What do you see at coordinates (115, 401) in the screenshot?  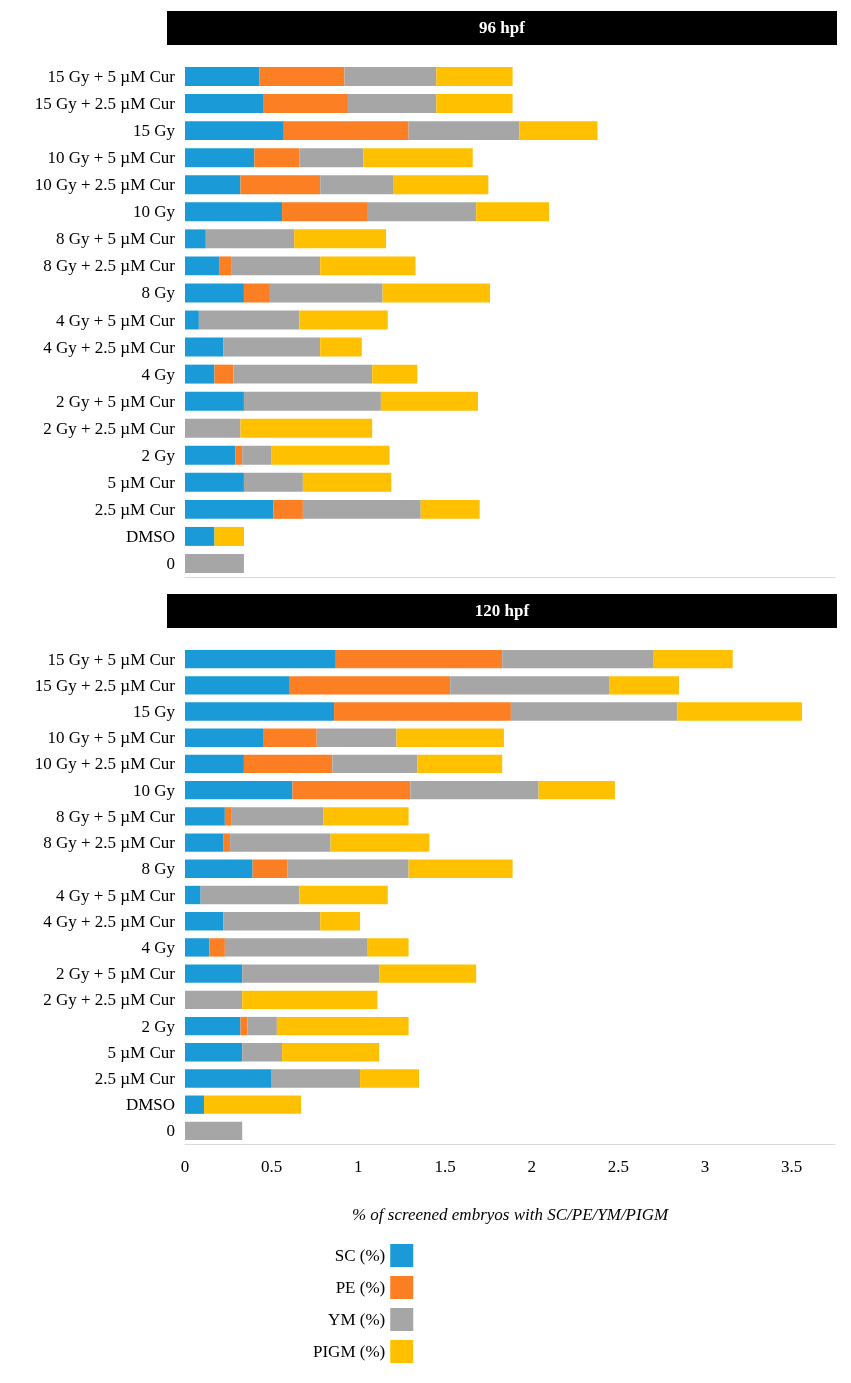 I see `y-tick-label: 2 Gy + 5 µM Cur` at bounding box center [115, 401].